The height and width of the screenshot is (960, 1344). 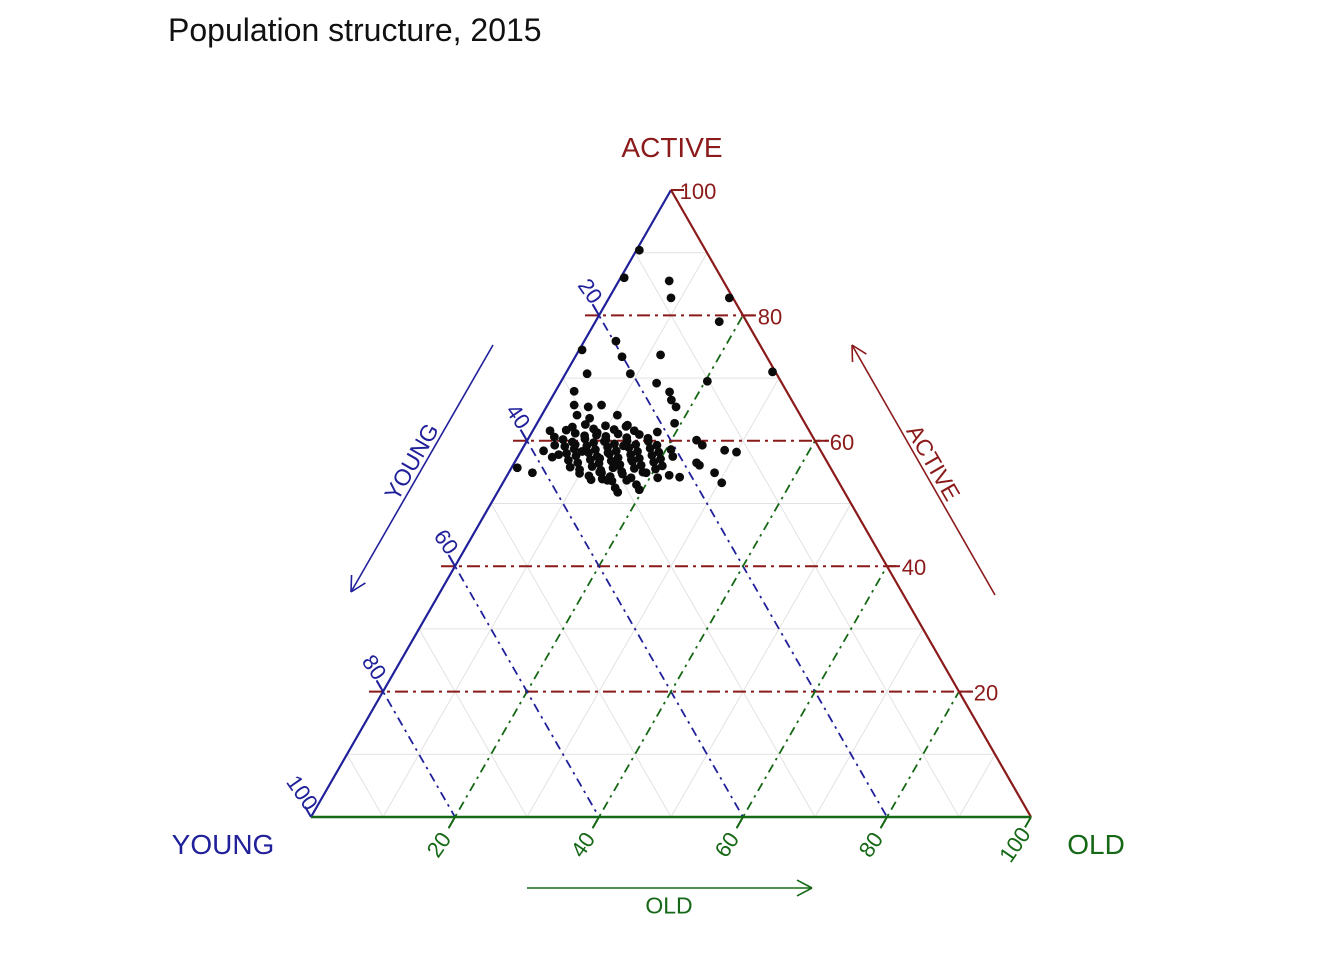 I want to click on tick-label-active-20: 20, so click(x=986, y=693).